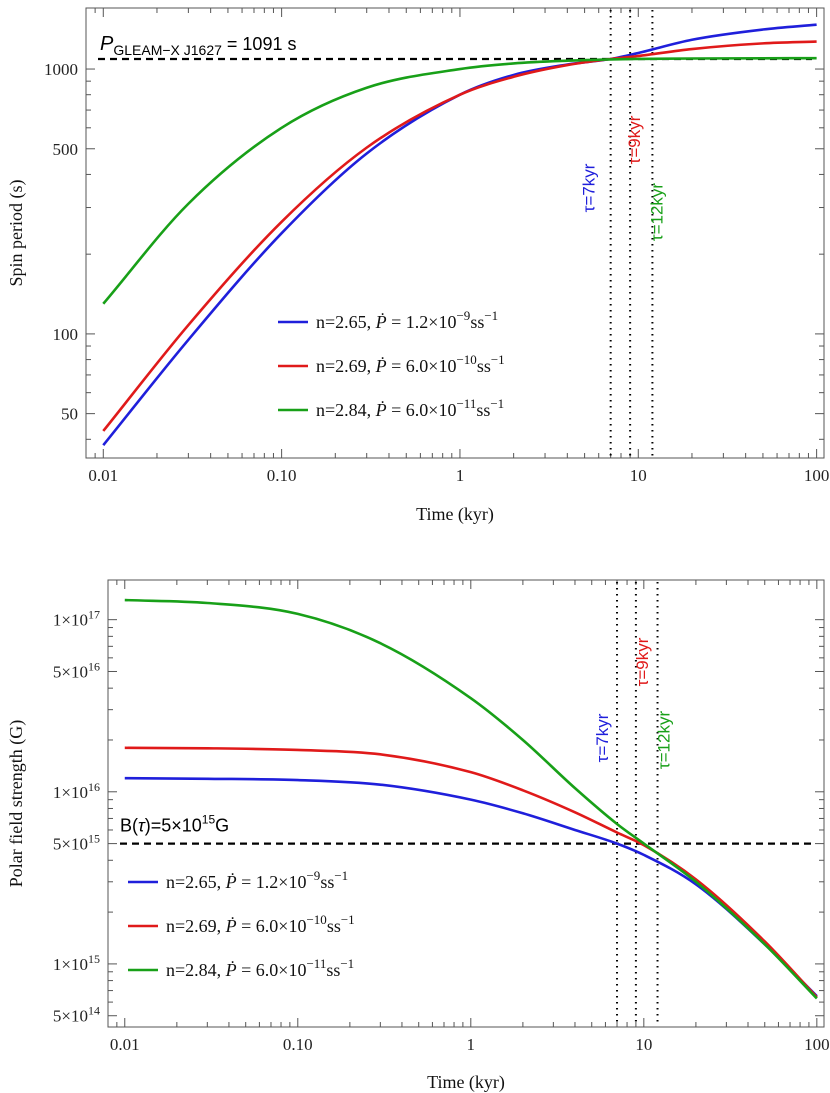  I want to click on y-tick-label: 100, so click(66, 334).